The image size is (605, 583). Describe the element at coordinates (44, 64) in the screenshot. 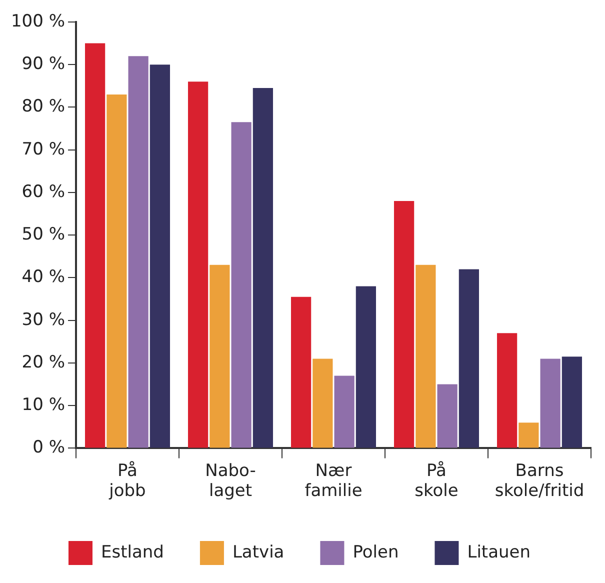

I see `y-tick-label: 90 %` at that location.